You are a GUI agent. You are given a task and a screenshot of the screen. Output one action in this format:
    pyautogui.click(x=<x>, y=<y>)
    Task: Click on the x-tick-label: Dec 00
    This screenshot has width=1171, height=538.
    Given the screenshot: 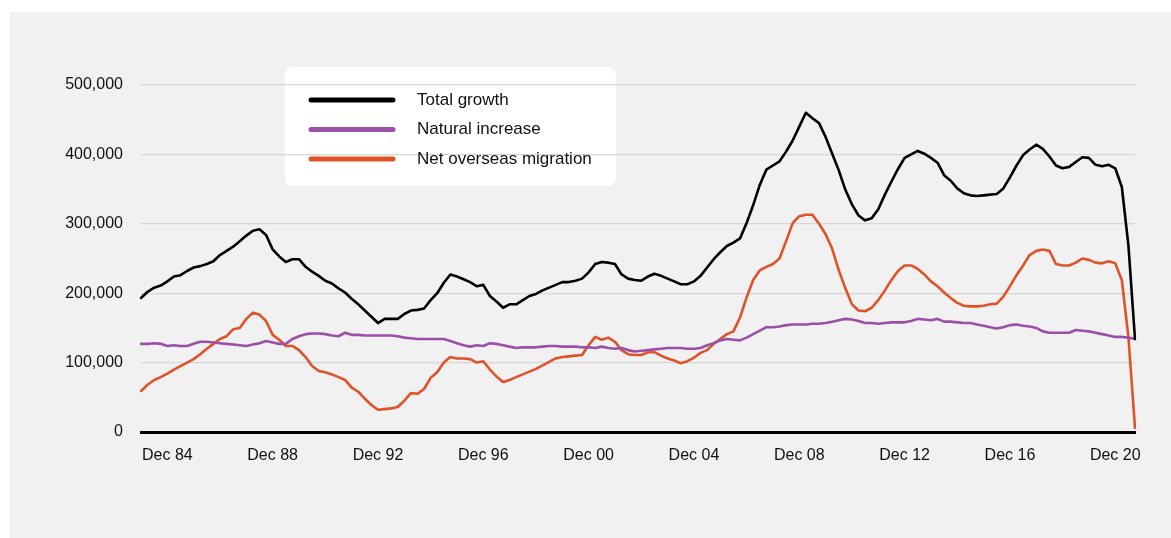 What is the action you would take?
    pyautogui.click(x=589, y=455)
    